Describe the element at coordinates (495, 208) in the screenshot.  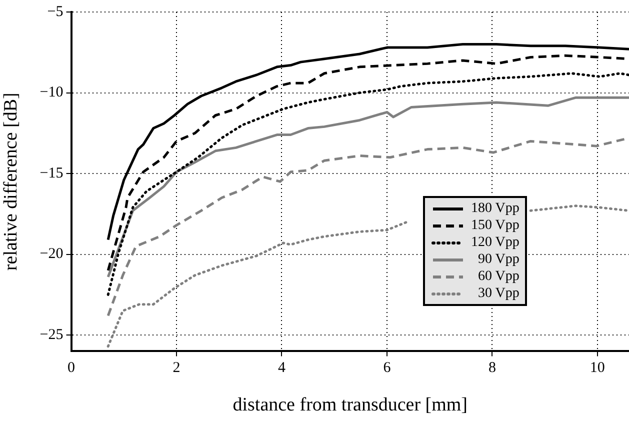
I see `legend-label: 180 Vpp` at that location.